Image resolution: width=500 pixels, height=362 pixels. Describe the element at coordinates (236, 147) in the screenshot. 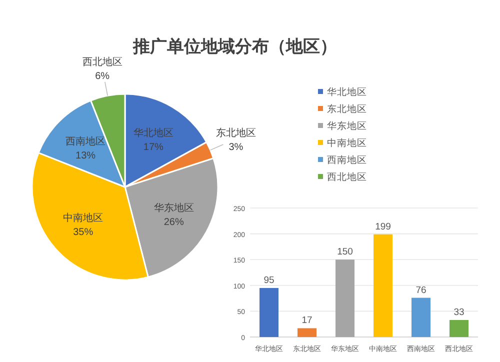

I see `data-label: 3%` at that location.